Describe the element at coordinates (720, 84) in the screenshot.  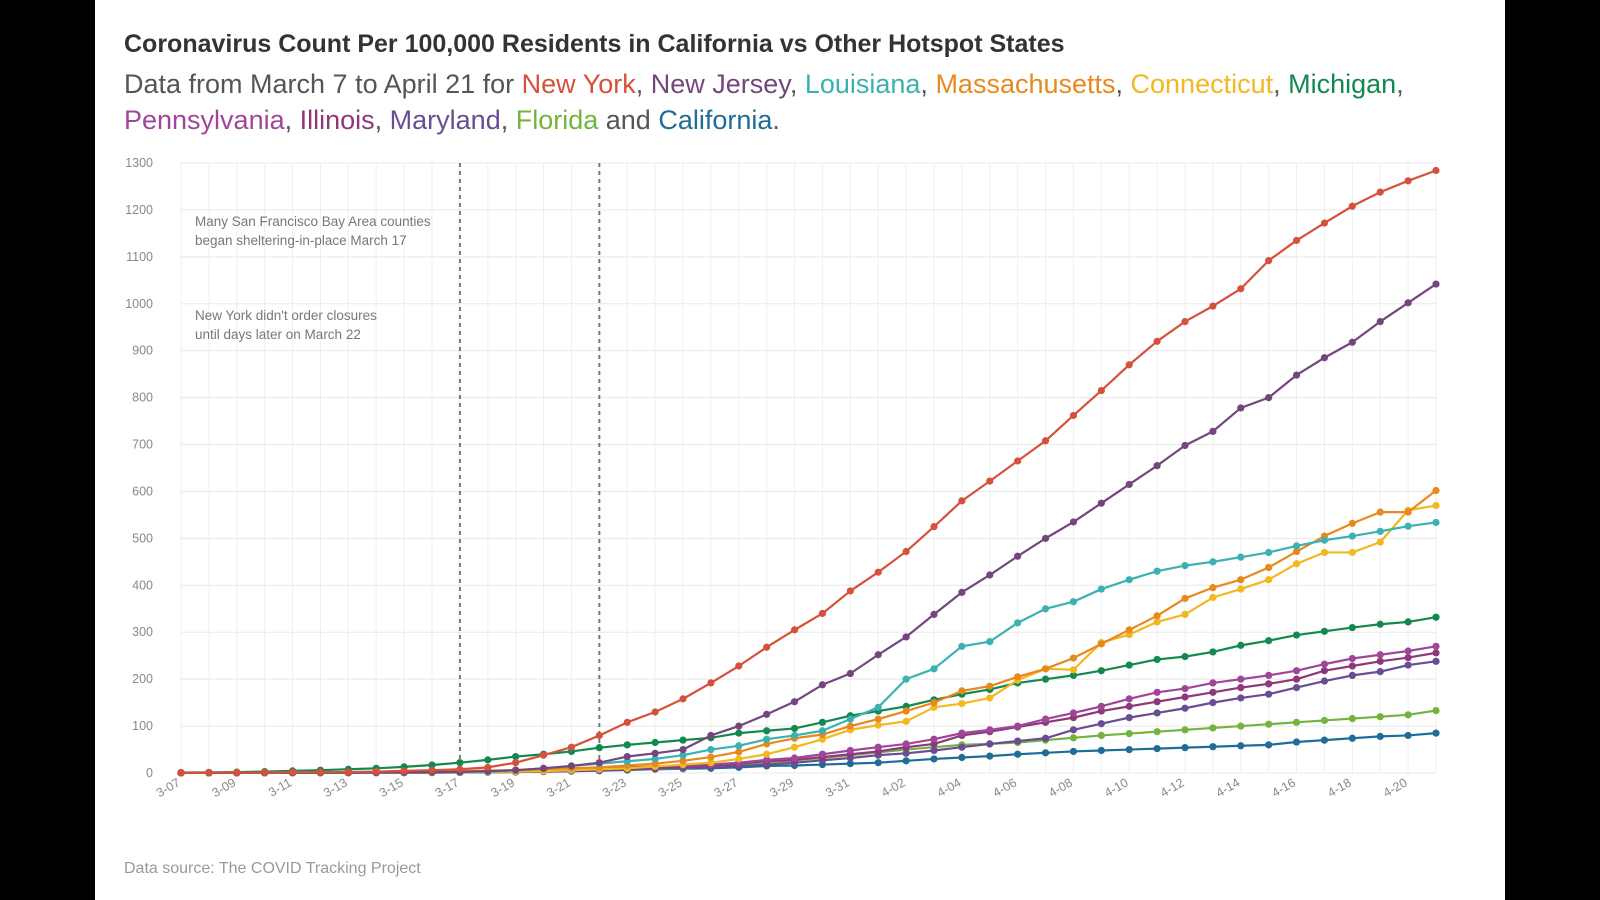
I see `subtitle-state-new-jersey: New Jersey` at that location.